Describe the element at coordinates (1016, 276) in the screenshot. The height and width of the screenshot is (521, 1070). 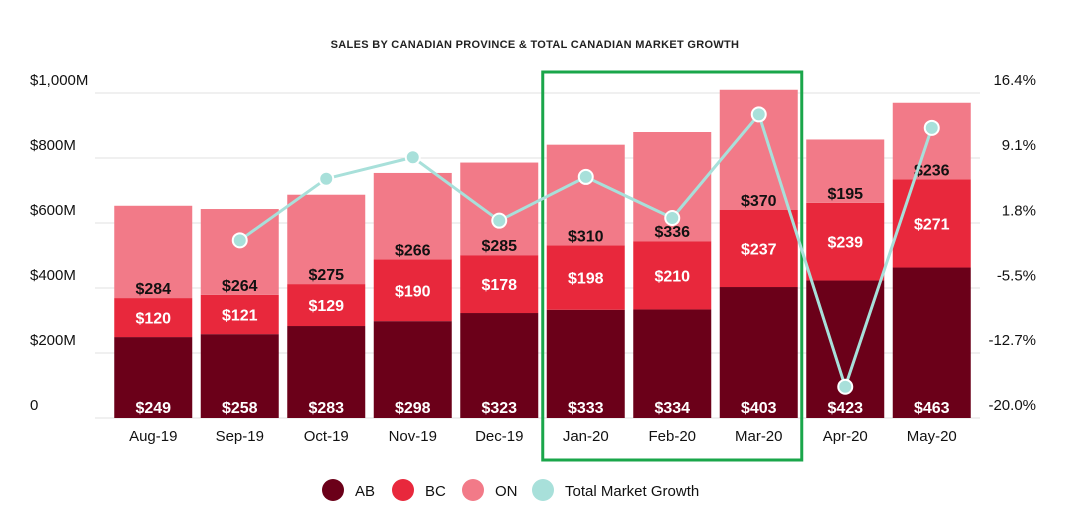
I see `y-right-tick-label: -5.5%` at that location.